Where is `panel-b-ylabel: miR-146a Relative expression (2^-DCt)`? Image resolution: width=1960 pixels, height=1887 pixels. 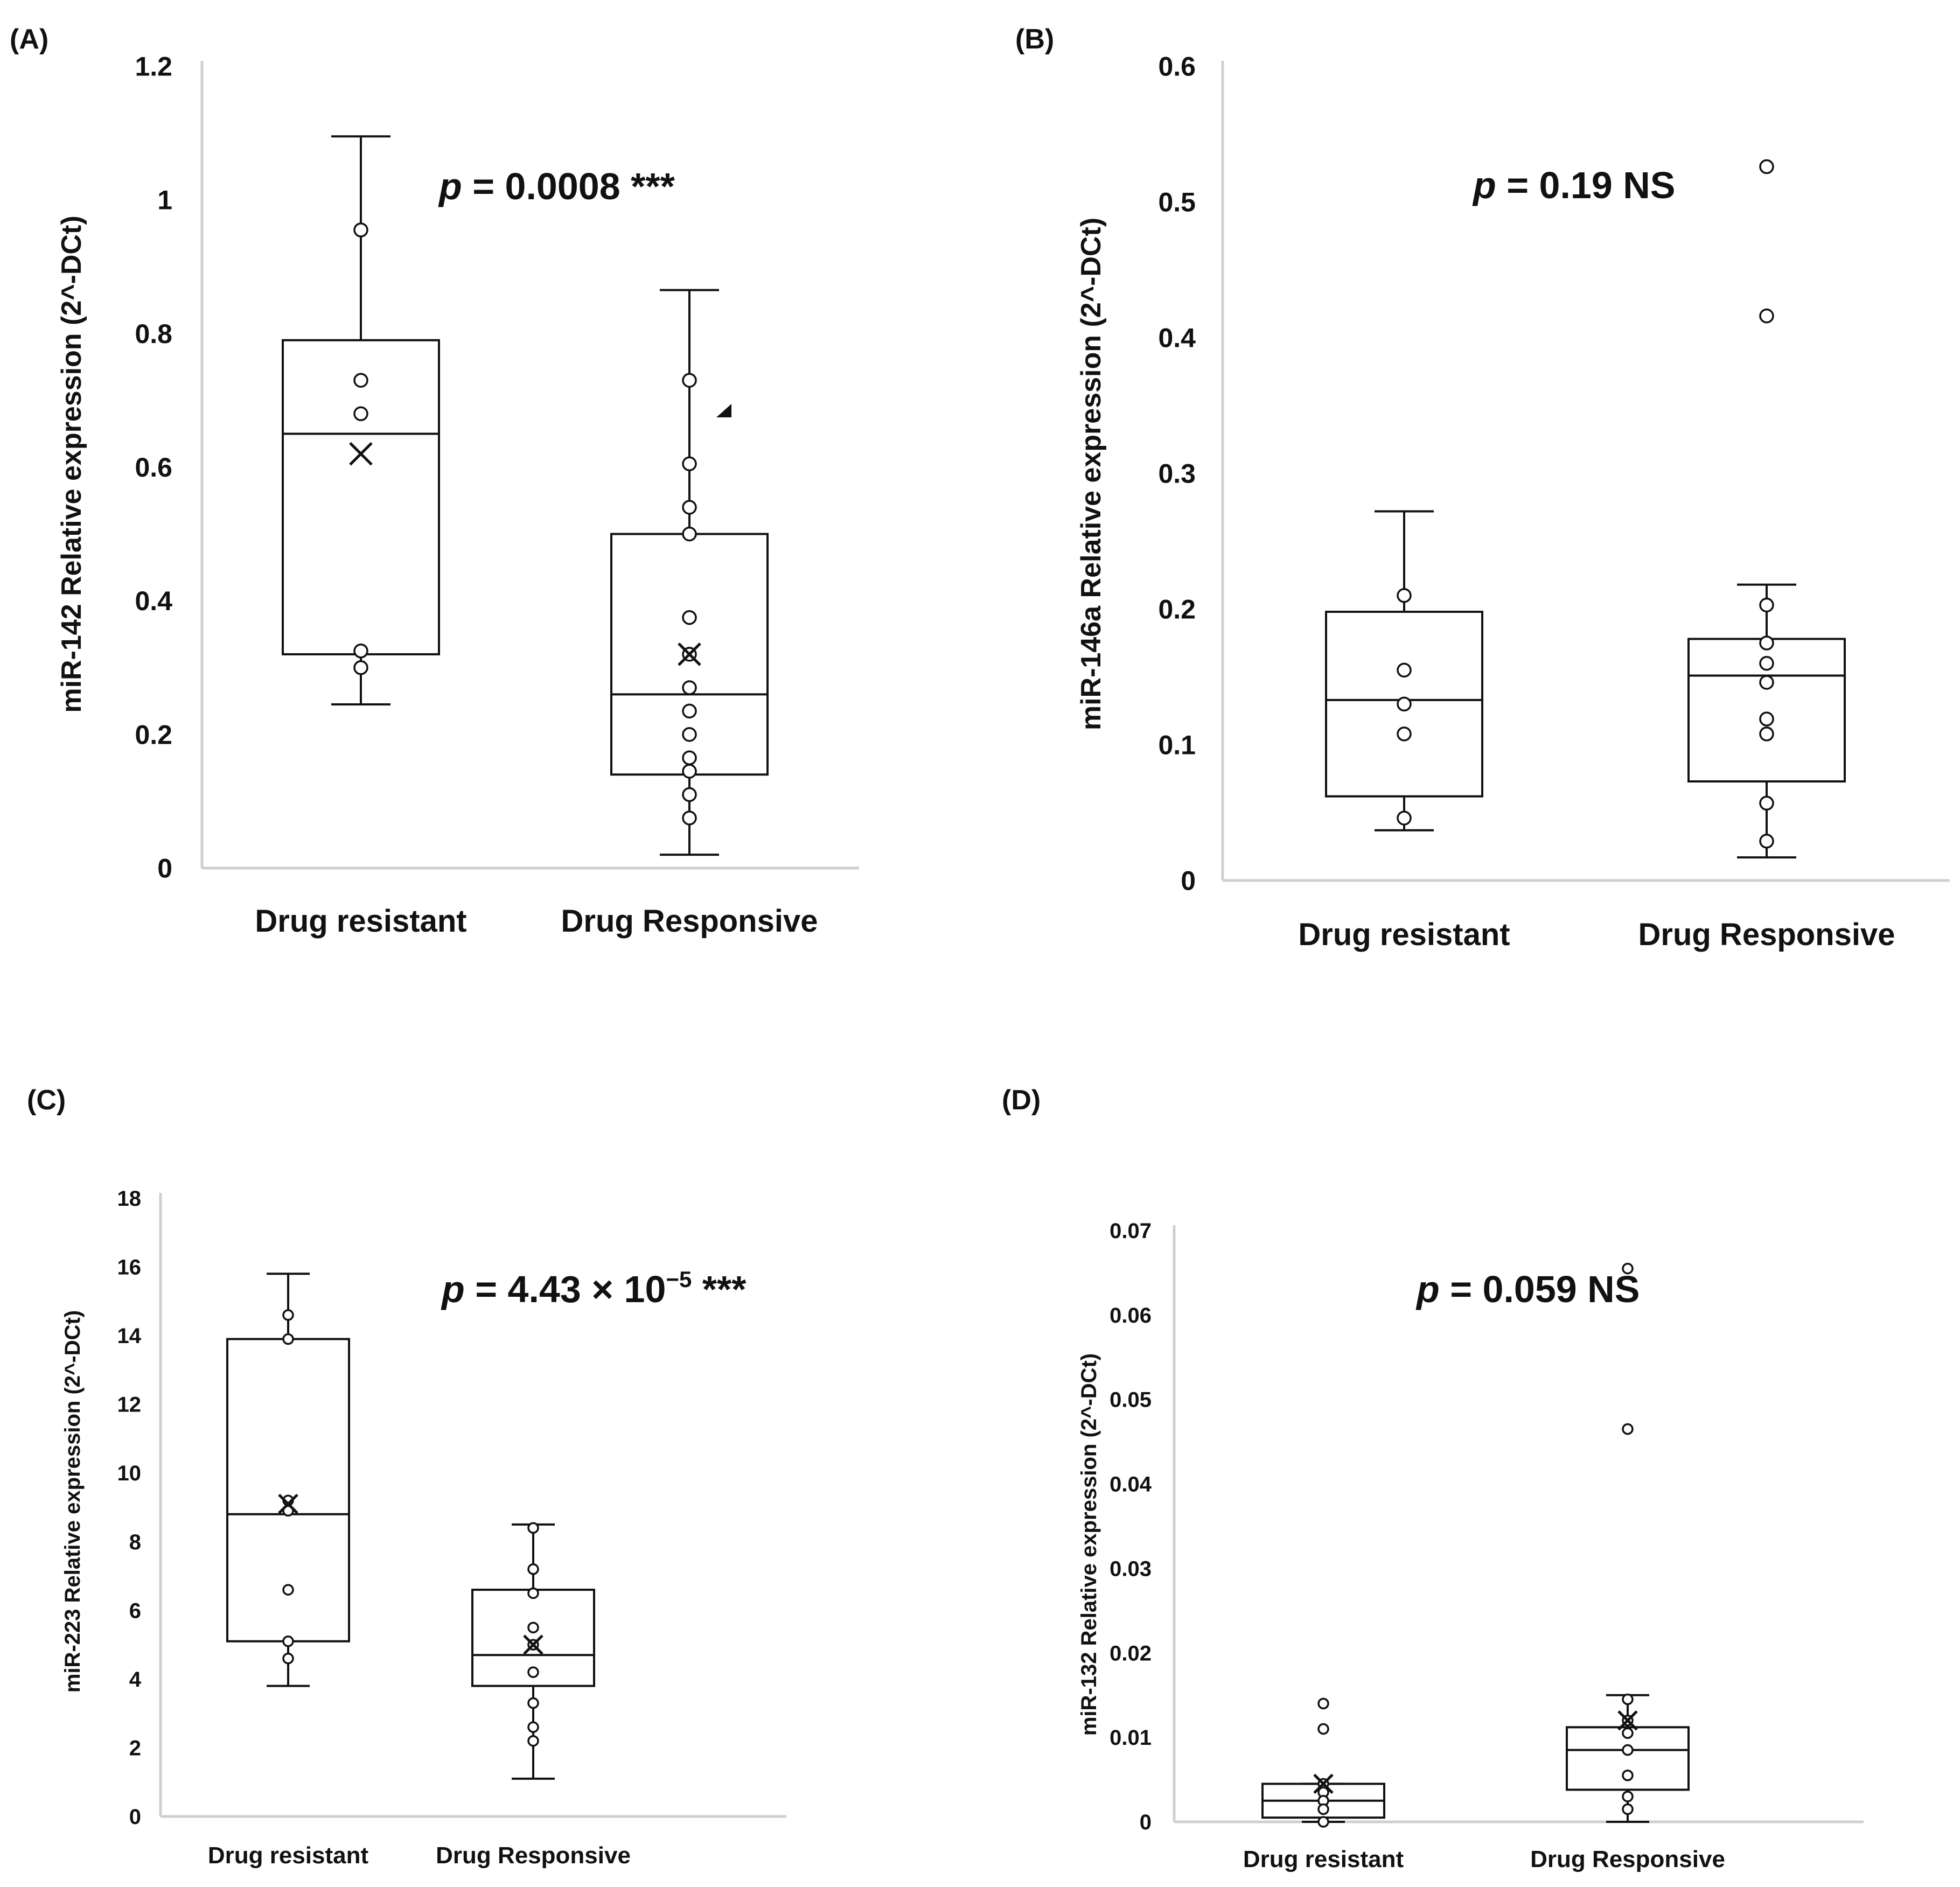 panel-b-ylabel: miR-146a Relative expression (2^-DCt) is located at coordinates (1091, 474).